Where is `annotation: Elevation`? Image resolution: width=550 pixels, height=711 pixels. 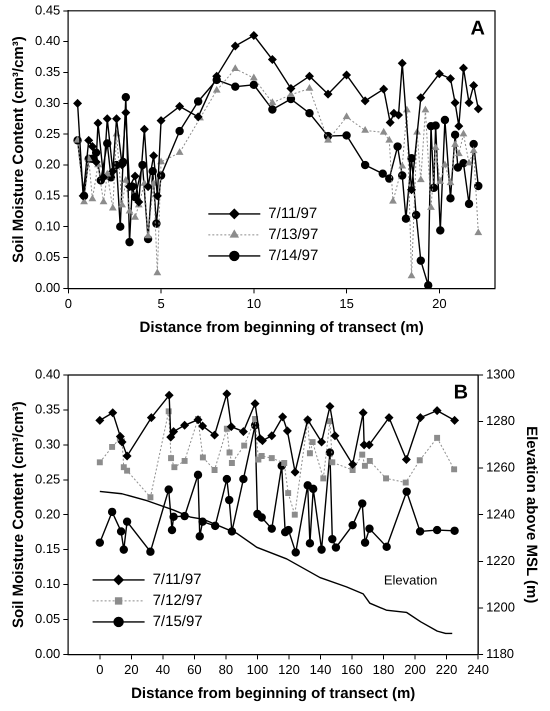
annotation: Elevation is located at coordinates (411, 580).